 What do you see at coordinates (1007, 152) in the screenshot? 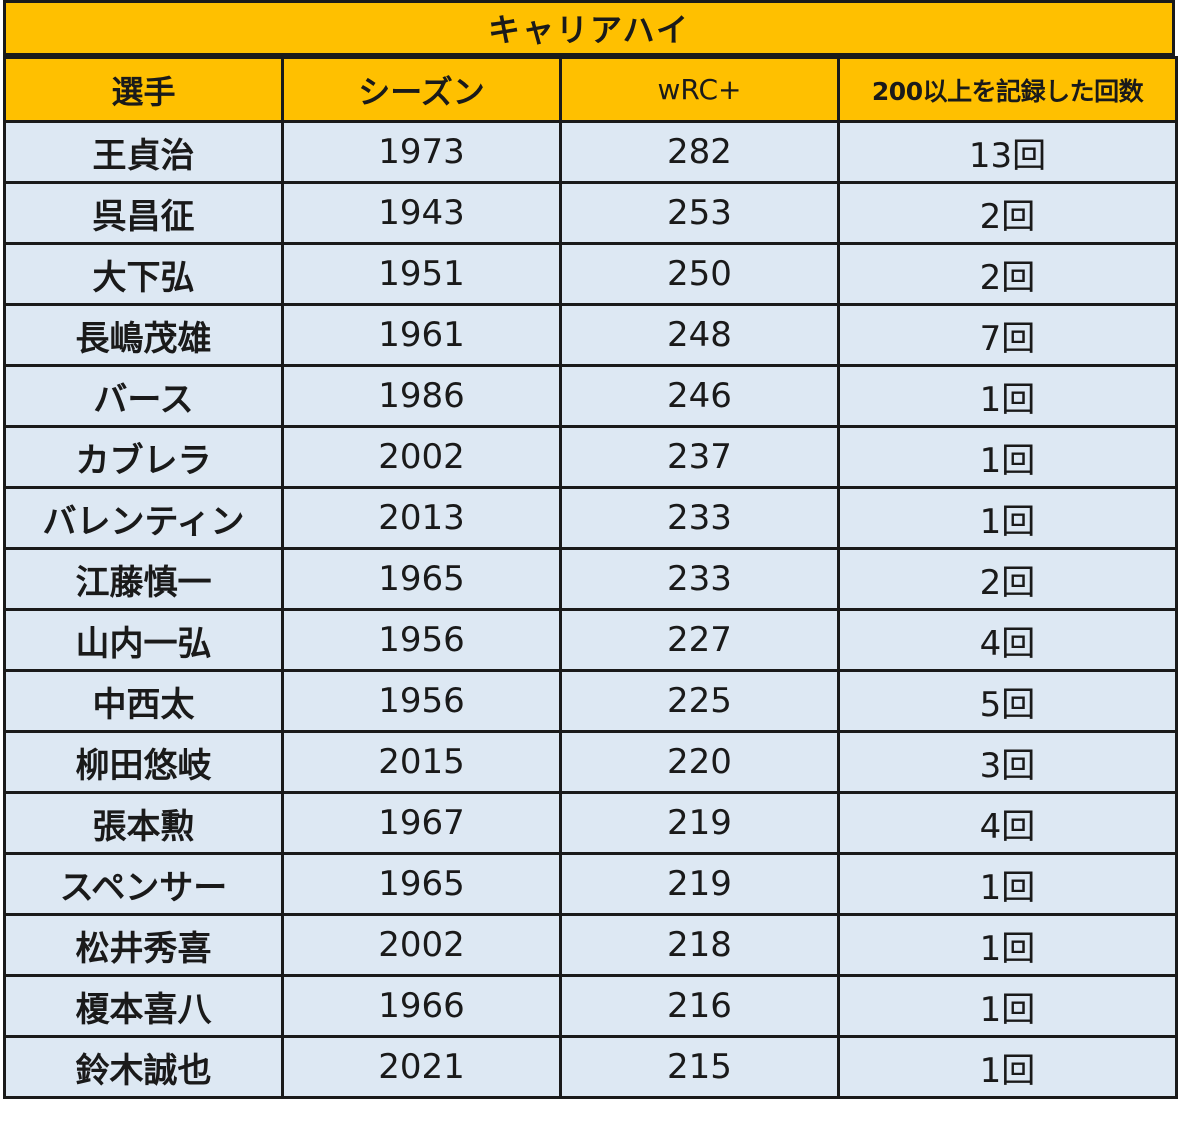
I see `count-cell: 13回` at bounding box center [1007, 152].